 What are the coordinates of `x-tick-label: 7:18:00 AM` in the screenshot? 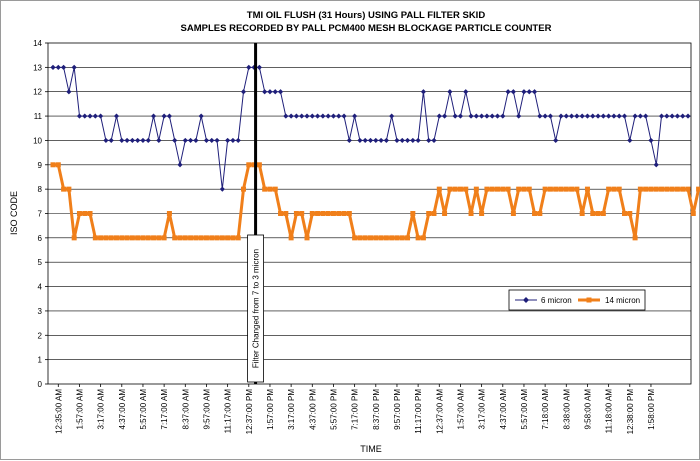 It's located at (545, 409).